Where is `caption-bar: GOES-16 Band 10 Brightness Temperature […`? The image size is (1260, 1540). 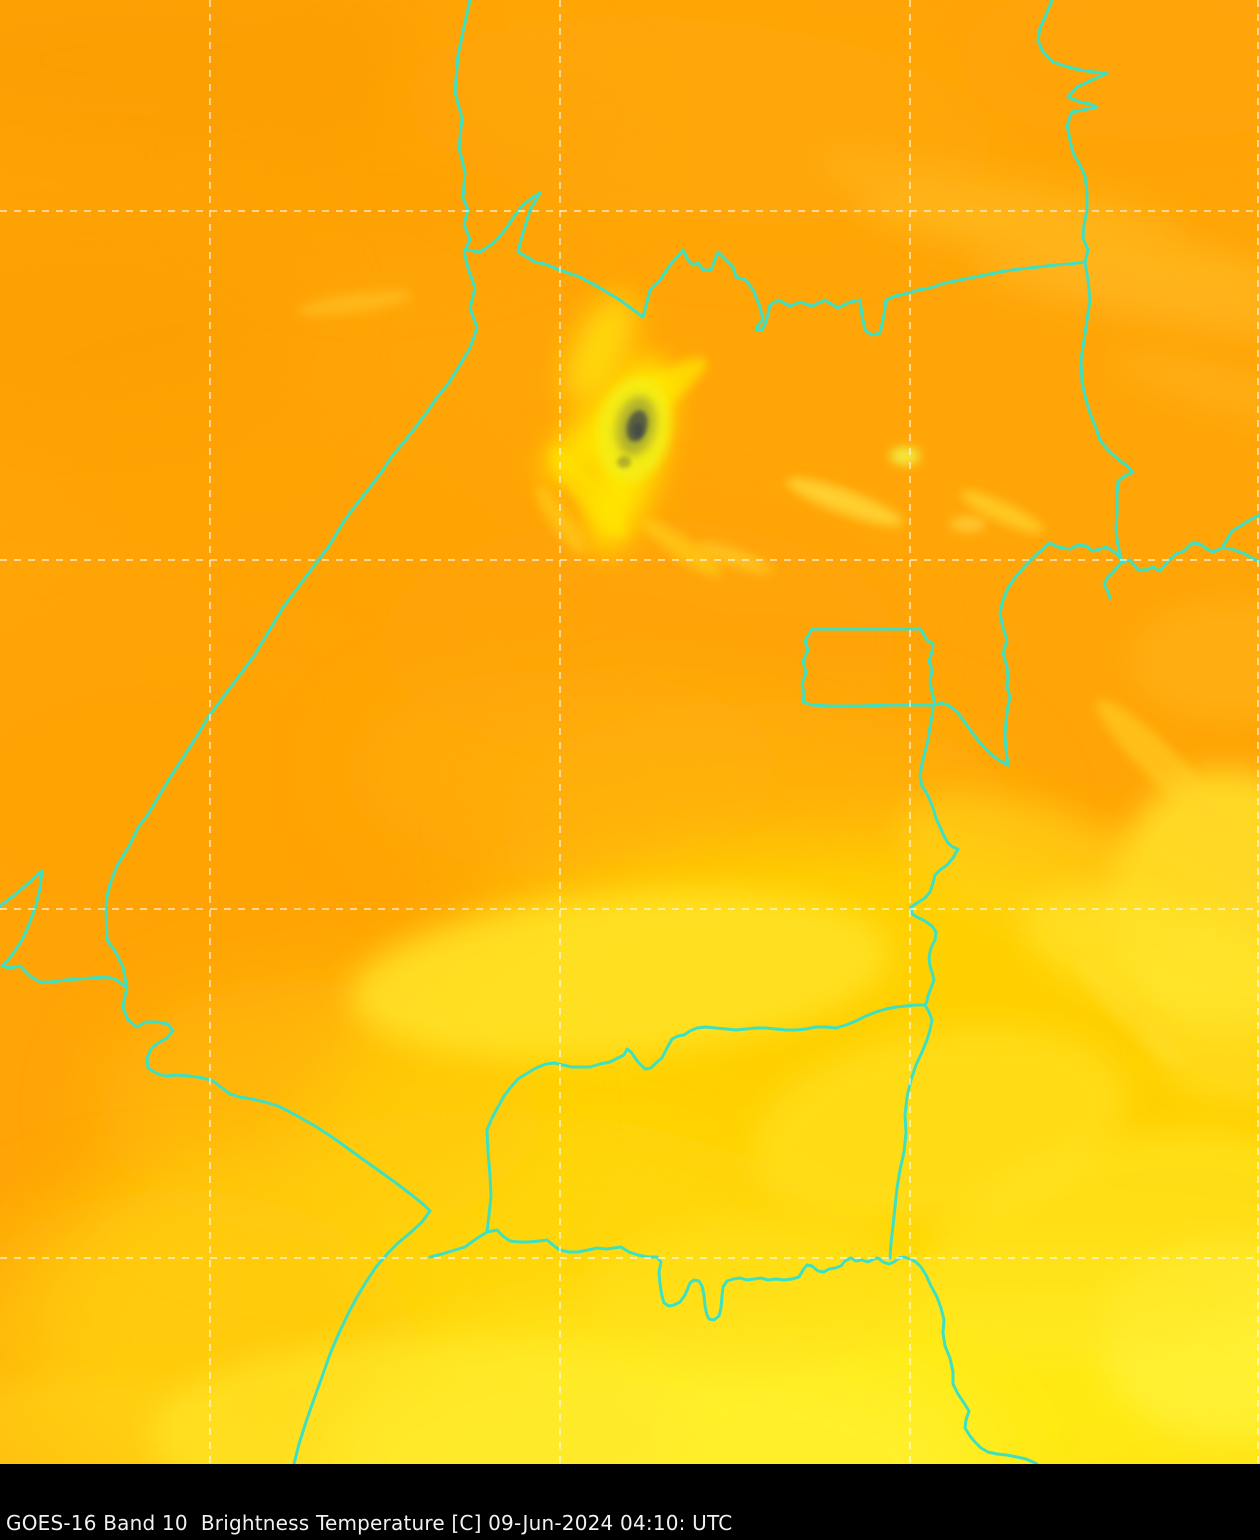 caption-bar: GOES-16 Band 10 Brightness Temperature [… is located at coordinates (630, 1502).